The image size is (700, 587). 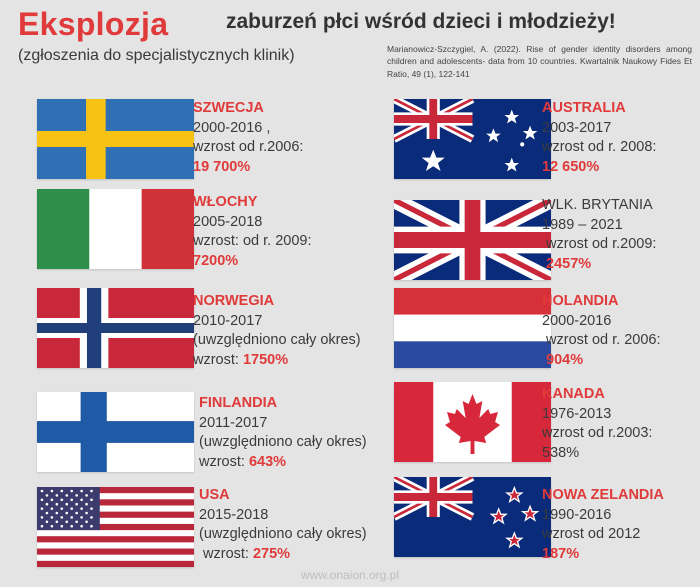 I want to click on country-years: 2011-2017, so click(x=233, y=422).